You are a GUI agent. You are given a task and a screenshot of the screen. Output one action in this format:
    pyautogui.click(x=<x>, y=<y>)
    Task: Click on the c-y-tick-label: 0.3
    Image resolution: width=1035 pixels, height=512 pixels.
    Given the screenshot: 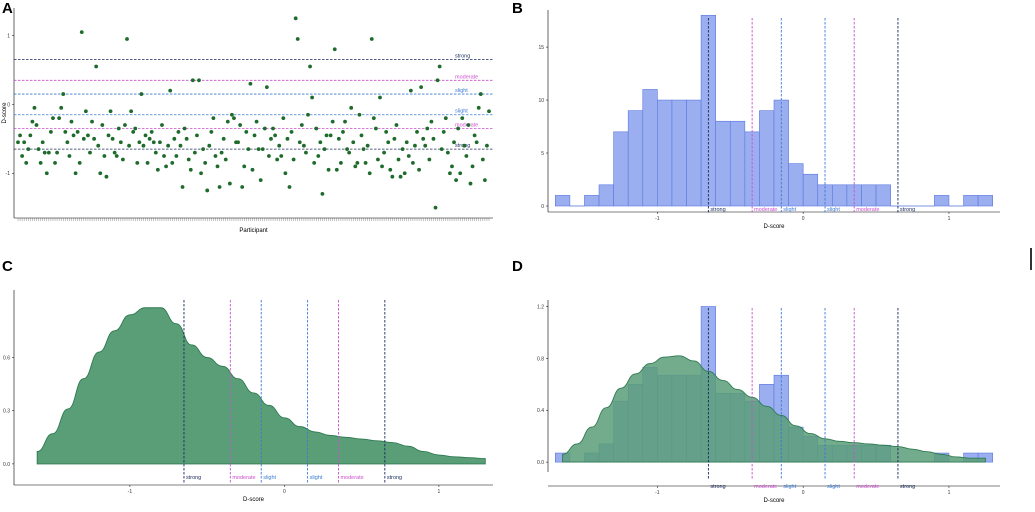 What is the action you would take?
    pyautogui.click(x=6, y=412)
    